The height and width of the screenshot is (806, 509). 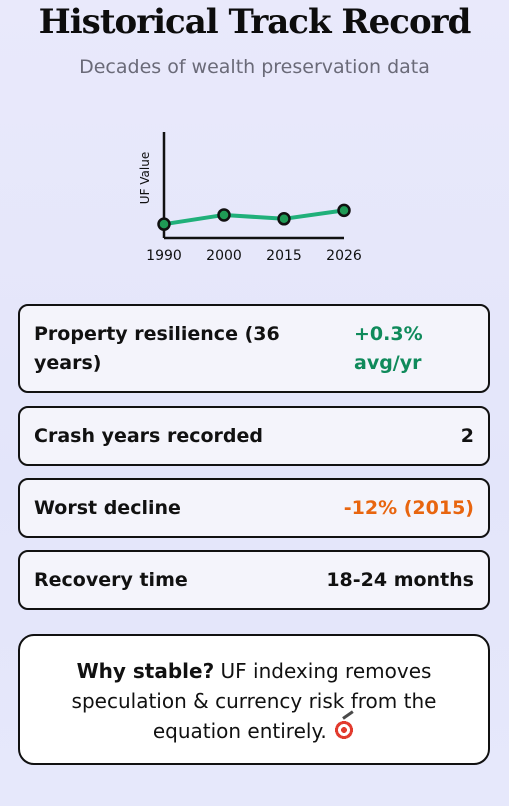 I want to click on stat-card-crash-years: Crash years recorded 2, so click(x=254, y=436).